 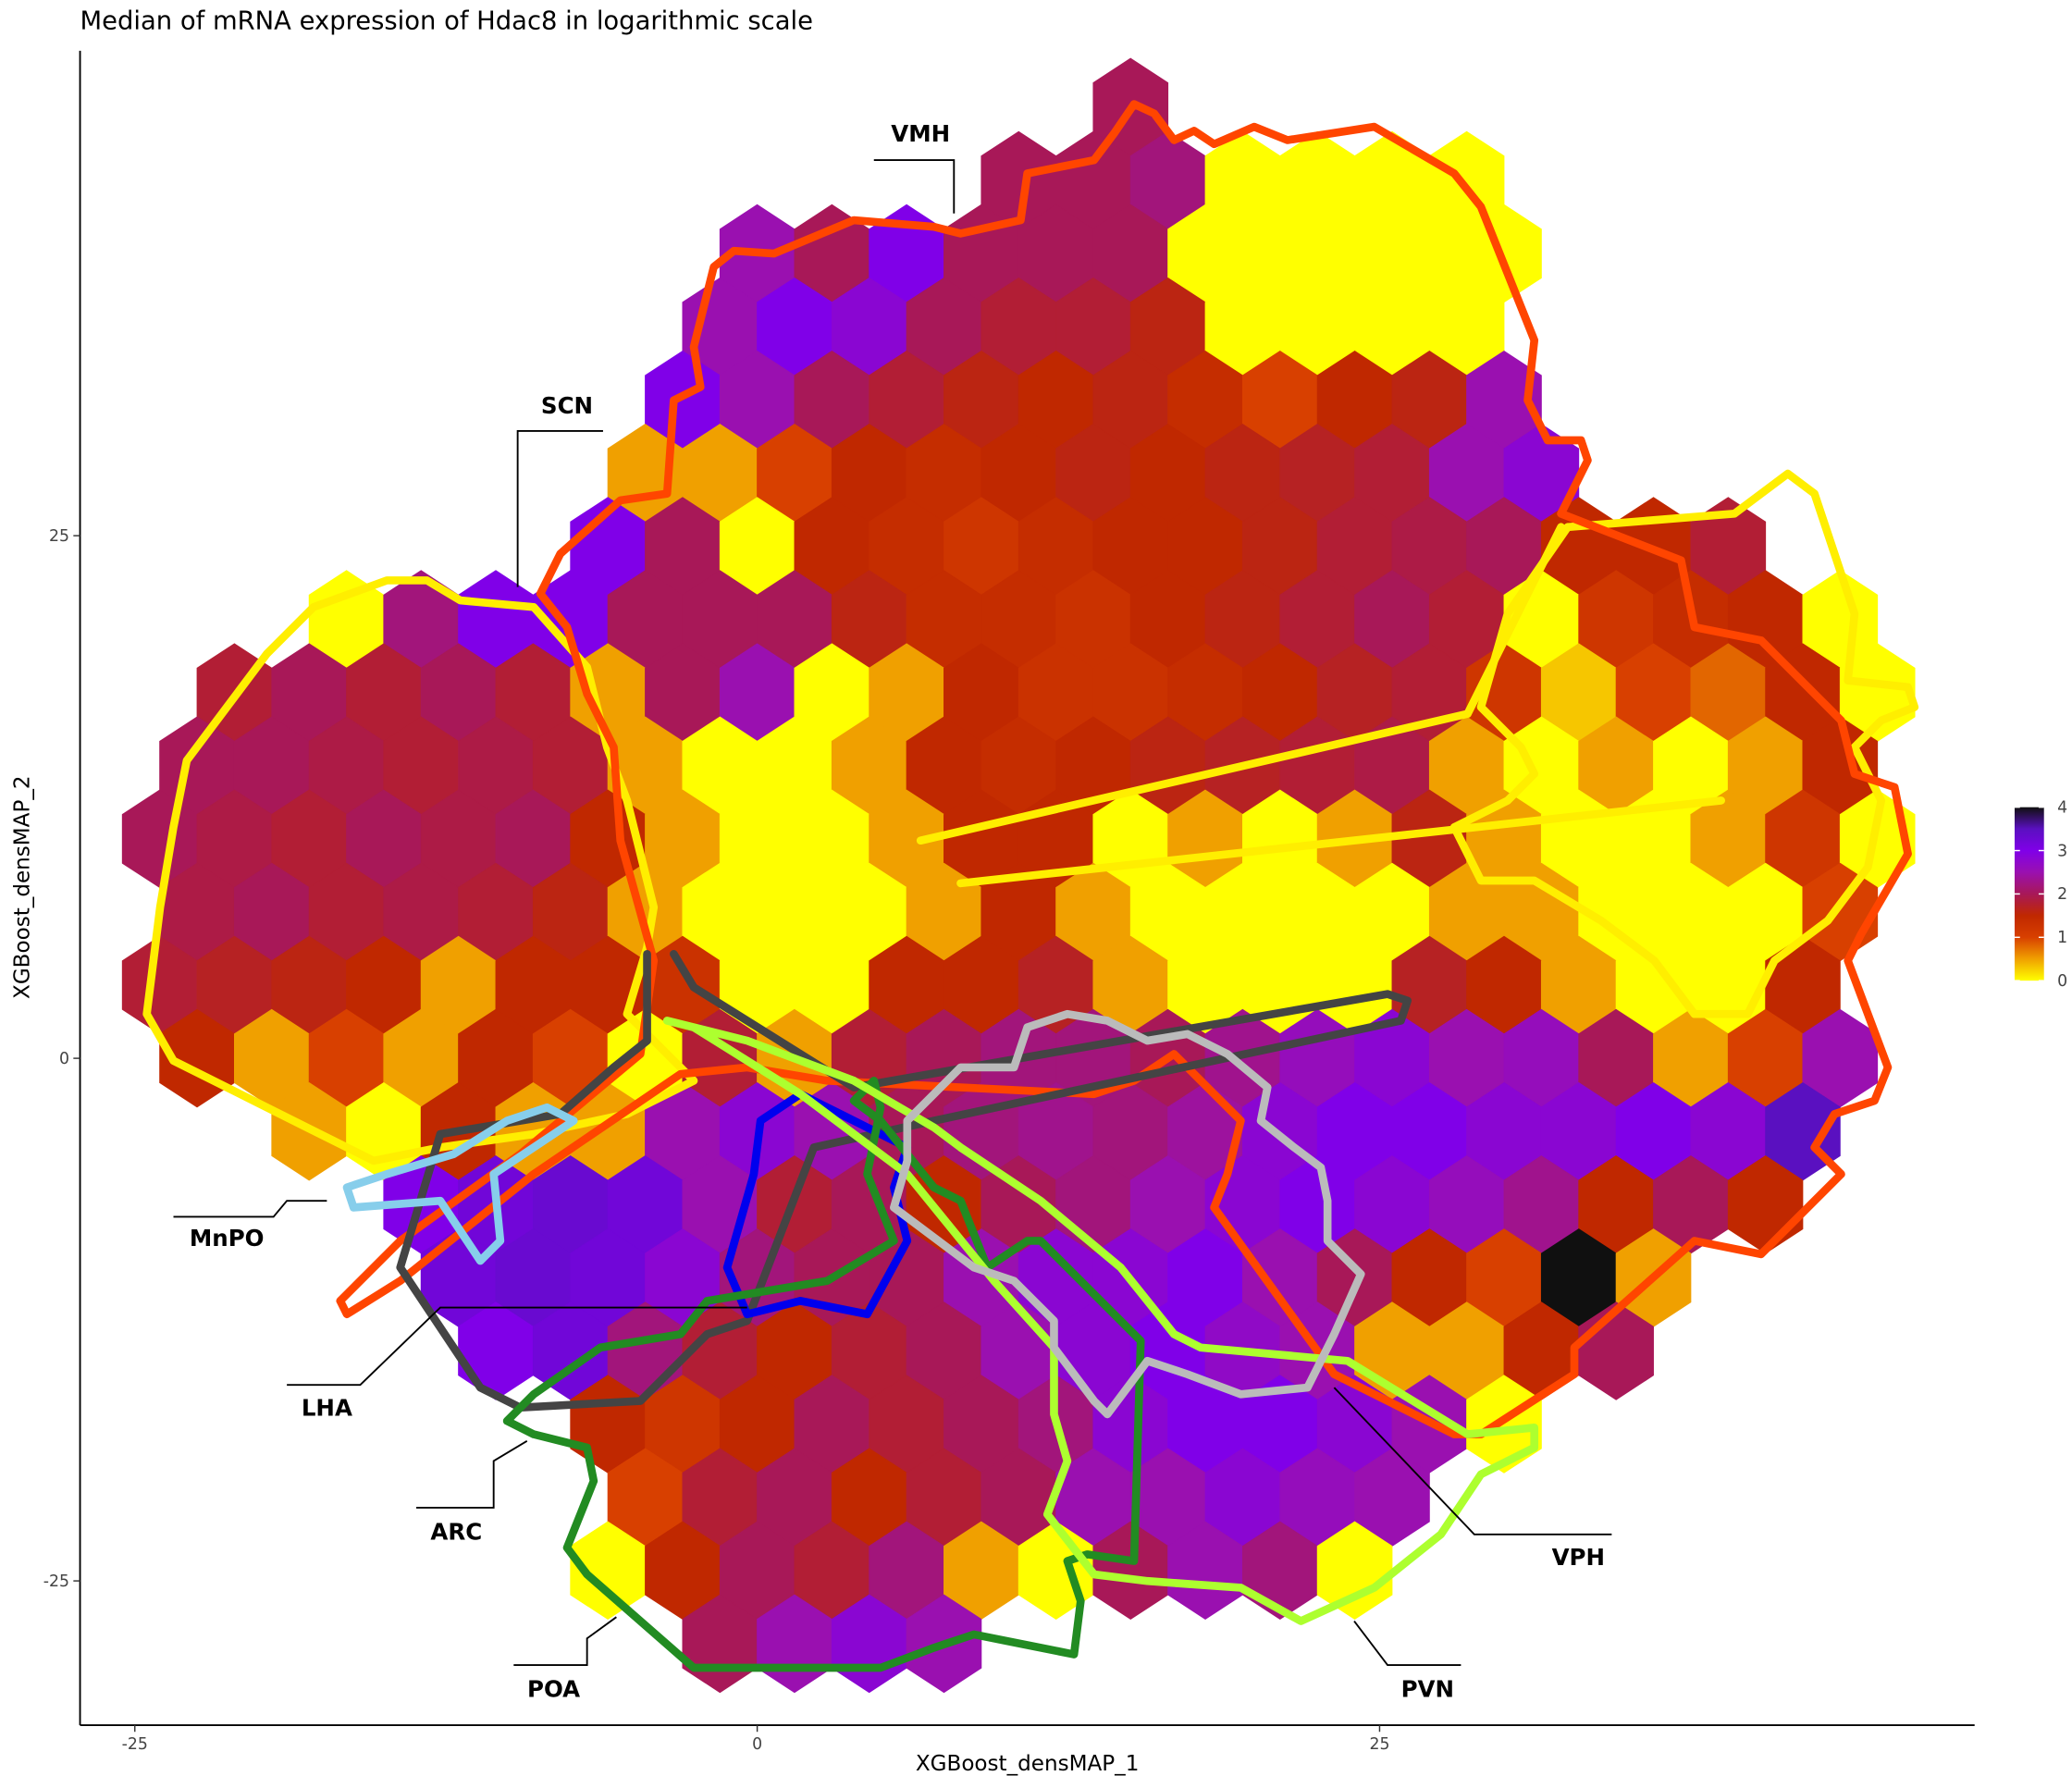 What do you see at coordinates (1355, 1571) in the screenshot?
I see `hex-cell` at bounding box center [1355, 1571].